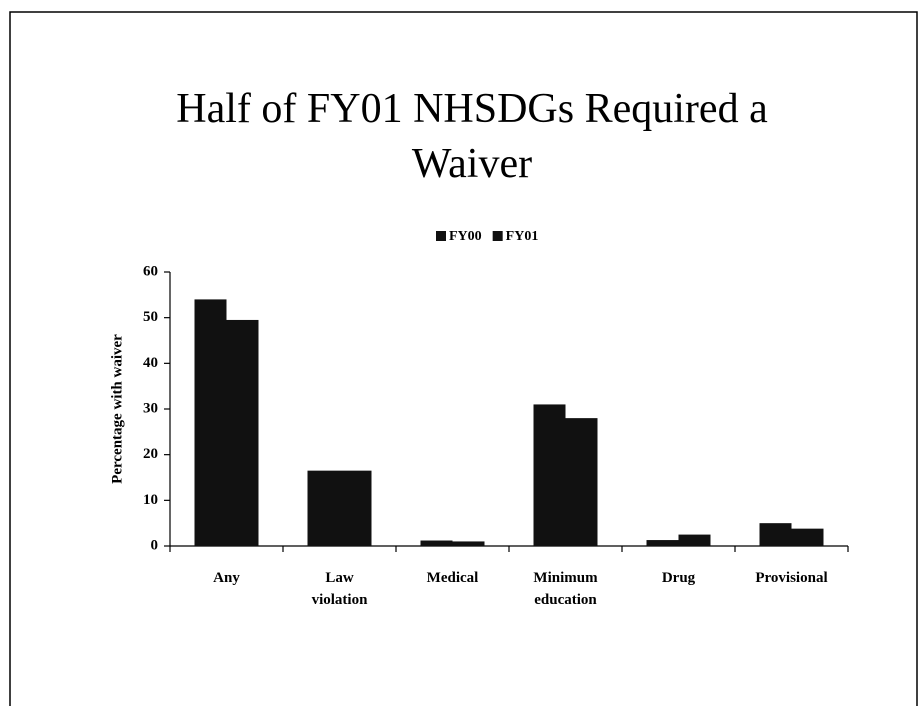  Describe the element at coordinates (522, 236) in the screenshot. I see `legend-label: FY01` at that location.